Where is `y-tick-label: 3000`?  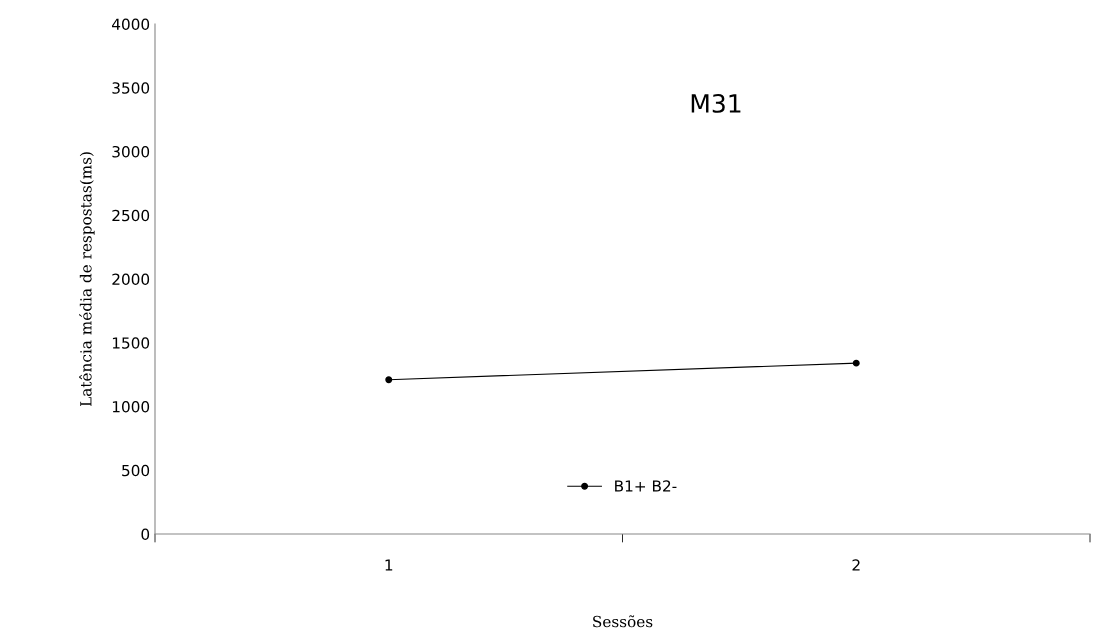 y-tick-label: 3000 is located at coordinates (131, 151).